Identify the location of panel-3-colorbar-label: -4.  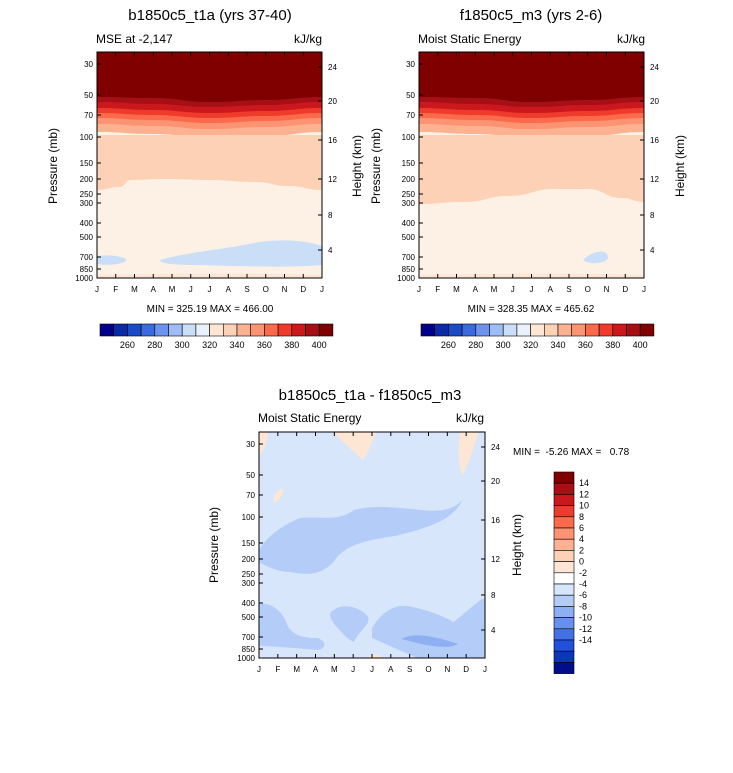
(583, 584).